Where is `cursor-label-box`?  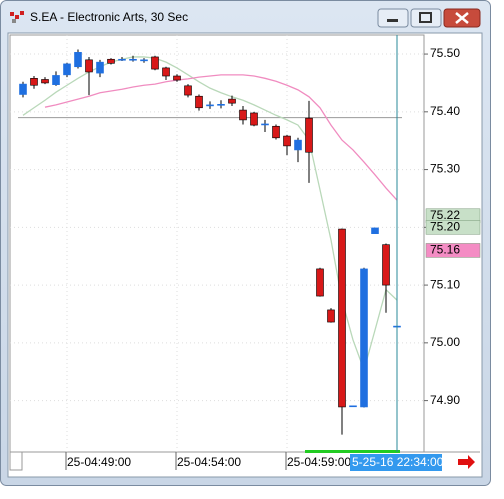
cursor-label-box is located at coordinates (396, 462).